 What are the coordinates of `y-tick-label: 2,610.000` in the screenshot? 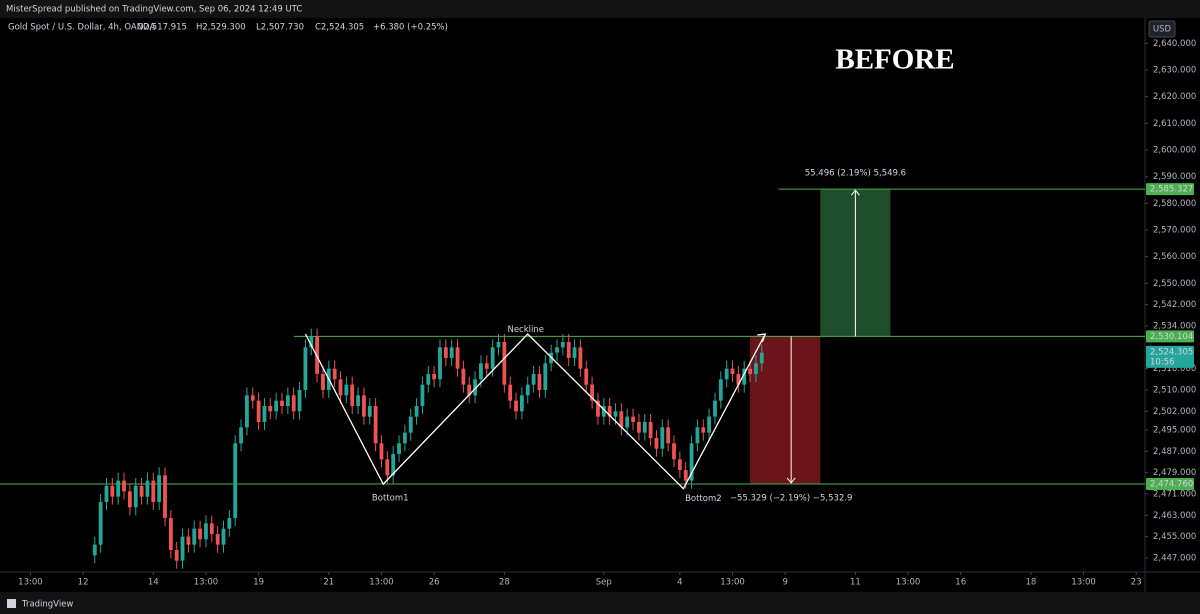 It's located at (1174, 124).